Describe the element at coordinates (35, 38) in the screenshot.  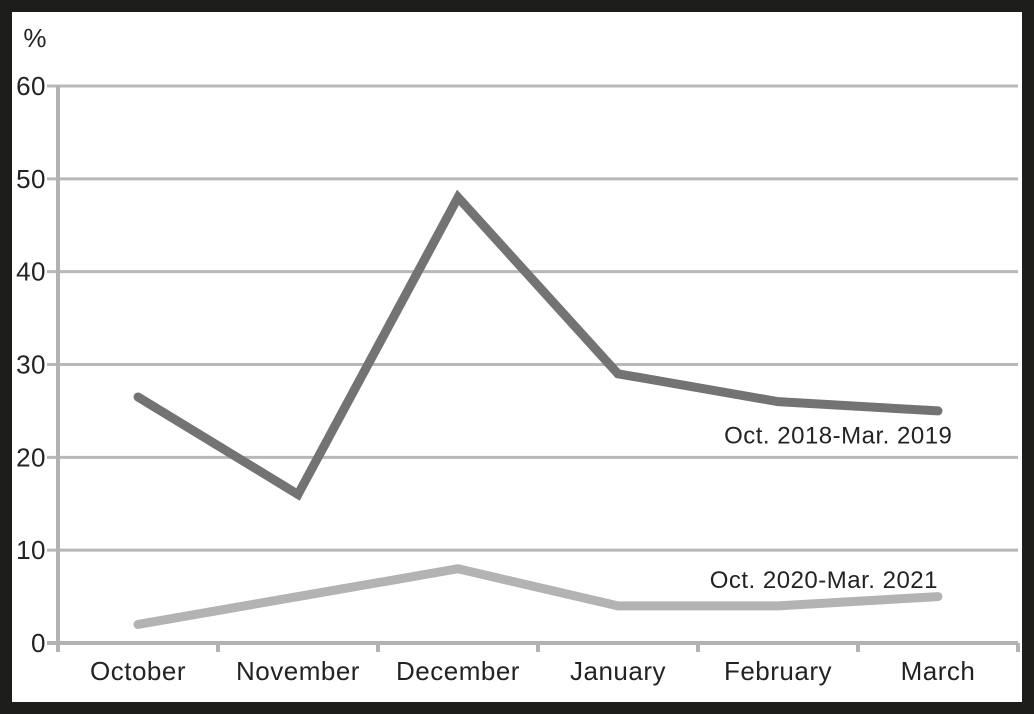
I see `y-axis-unit-label: %` at that location.